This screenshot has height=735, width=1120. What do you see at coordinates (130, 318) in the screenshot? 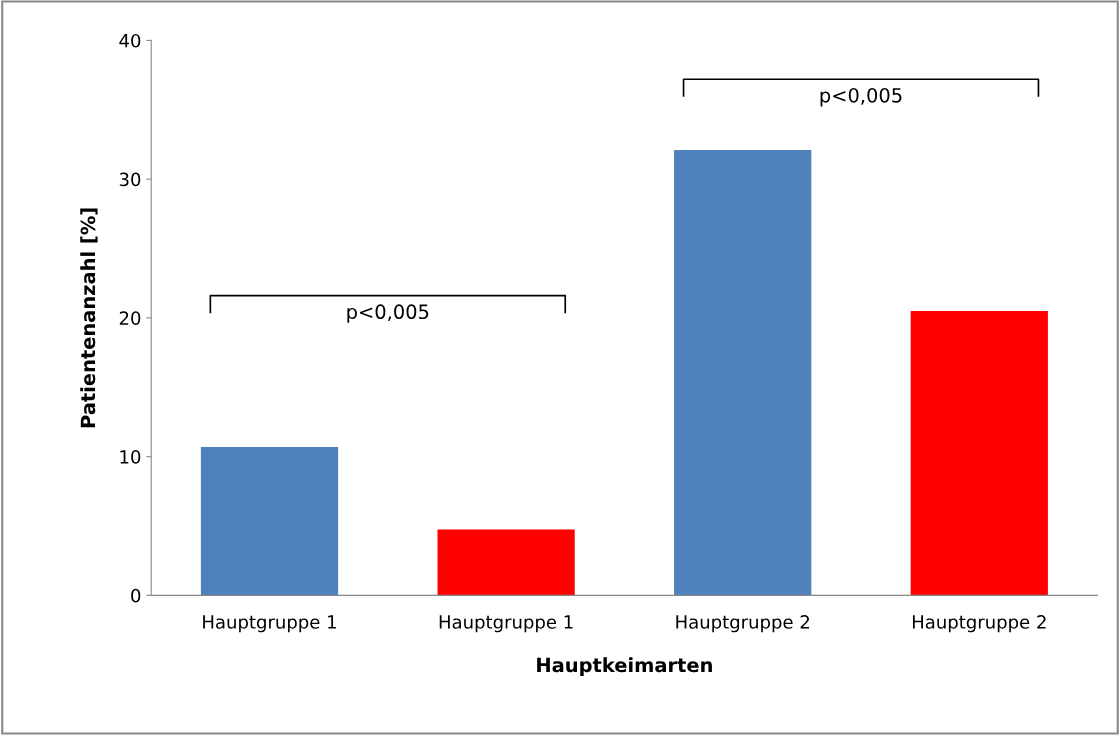
I see `y-tick-label: 20` at bounding box center [130, 318].